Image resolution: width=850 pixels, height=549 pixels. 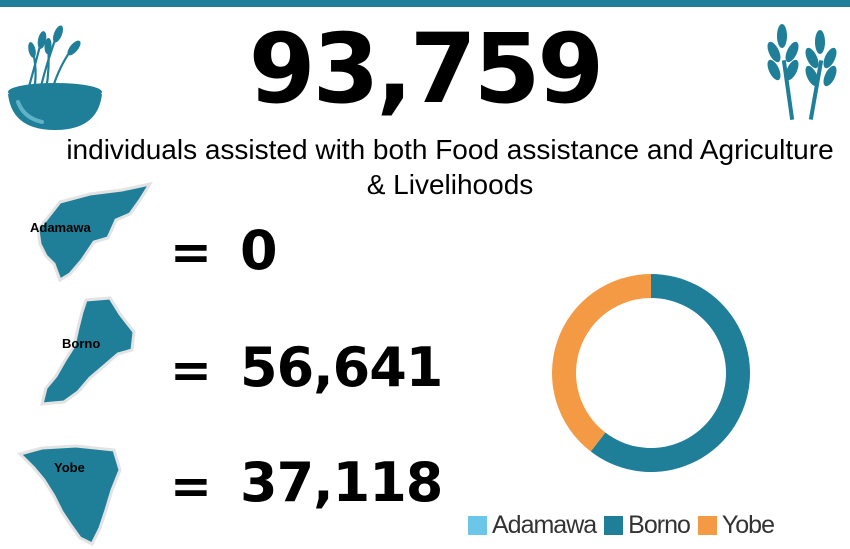 I want to click on chart-legend: Adamawa Borno Yobe, so click(x=625, y=525).